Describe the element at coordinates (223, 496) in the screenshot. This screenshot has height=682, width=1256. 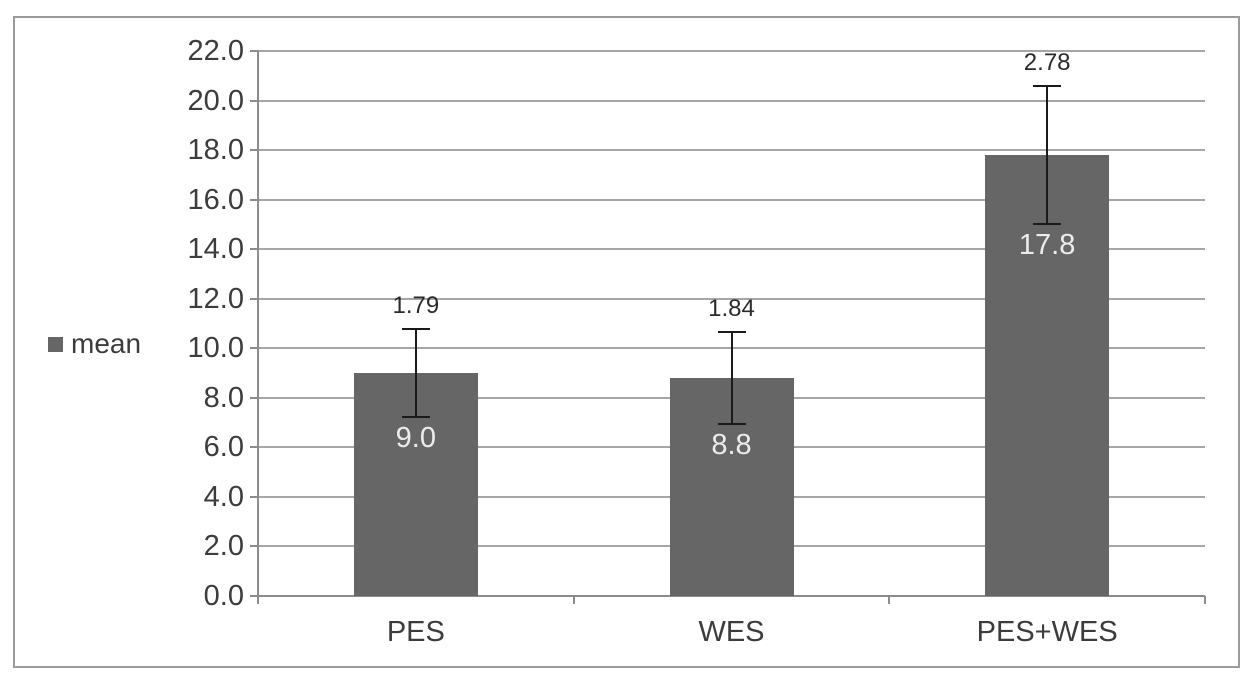
I see `y-tick-label: 4.0` at that location.